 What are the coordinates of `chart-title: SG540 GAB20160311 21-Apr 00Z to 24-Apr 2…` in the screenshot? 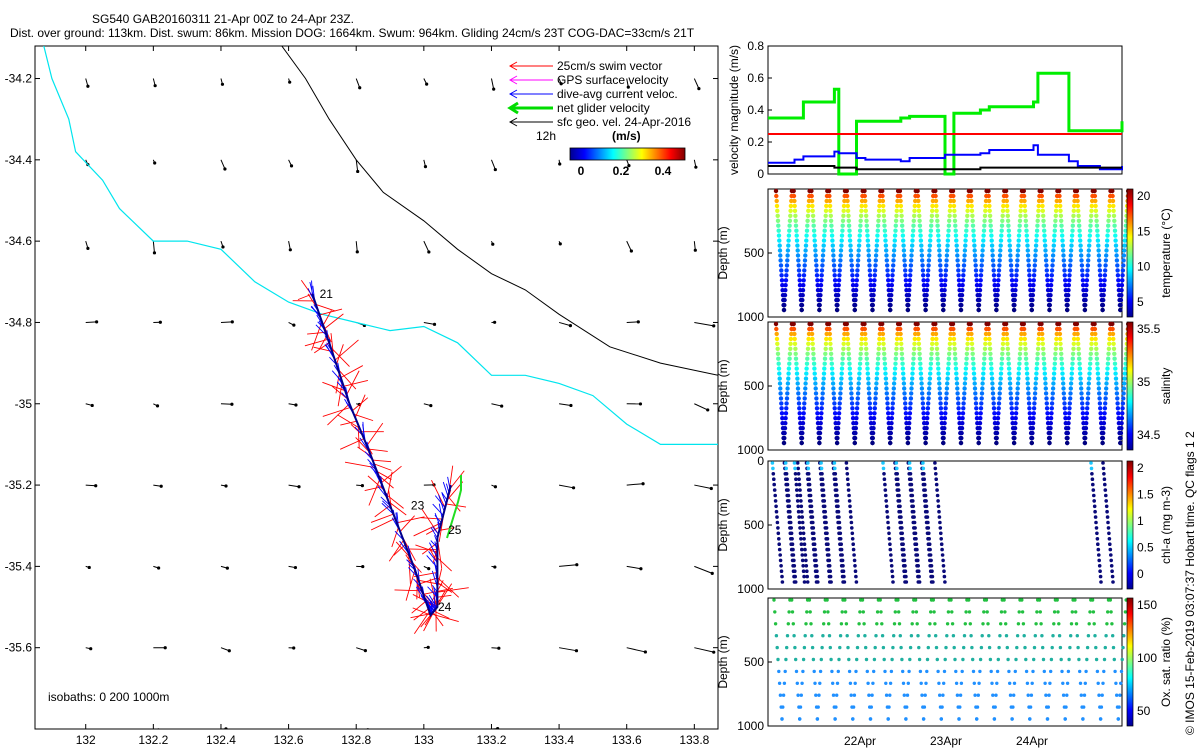 It's located at (223, 19).